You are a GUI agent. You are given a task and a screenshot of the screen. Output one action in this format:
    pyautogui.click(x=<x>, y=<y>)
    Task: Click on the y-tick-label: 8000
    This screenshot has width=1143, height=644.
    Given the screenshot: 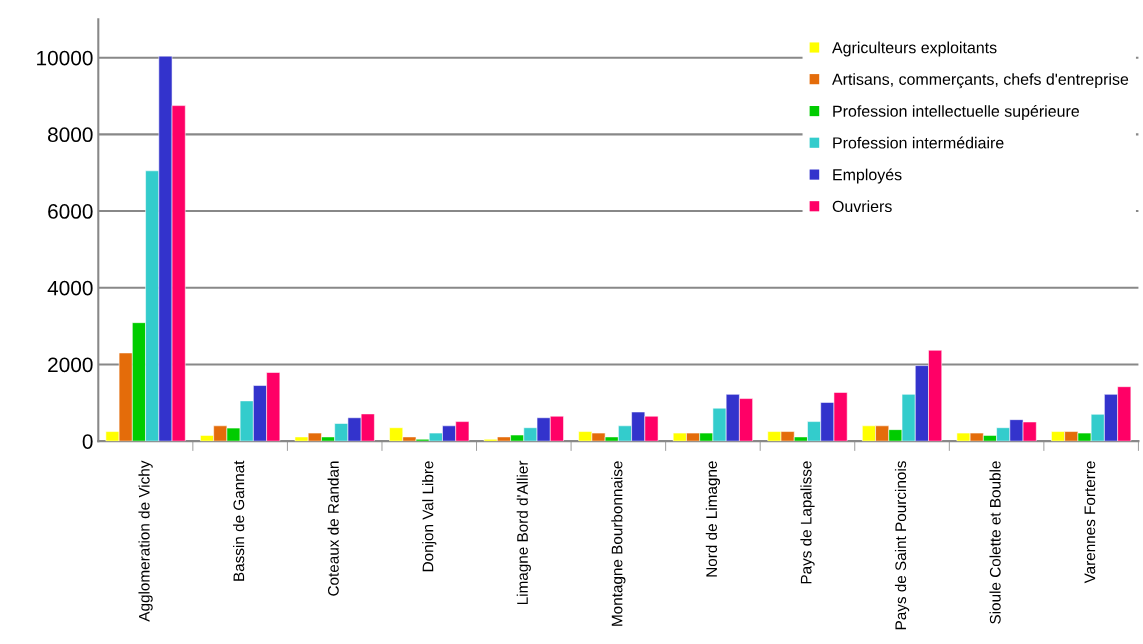 What is the action you would take?
    pyautogui.click(x=70, y=135)
    